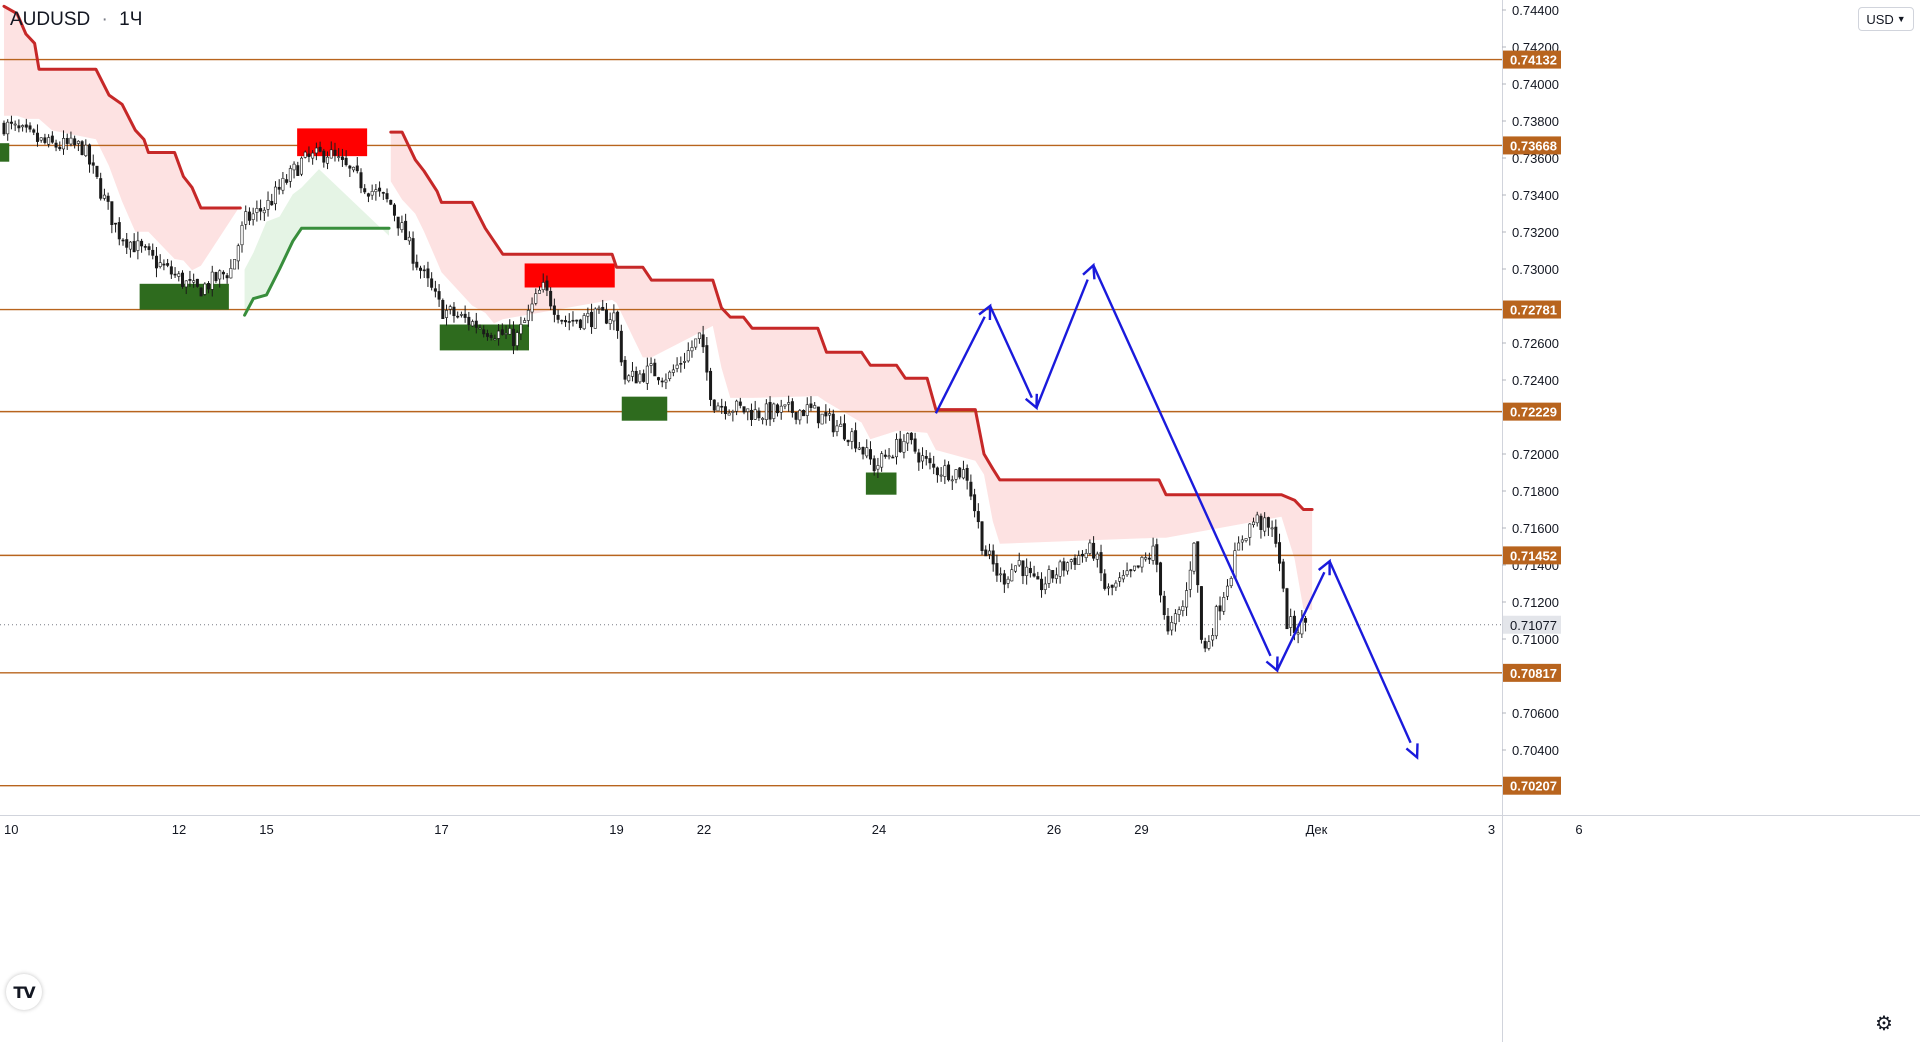  Describe the element at coordinates (24, 992) in the screenshot. I see `tradingview-logo-icon: TV` at that location.